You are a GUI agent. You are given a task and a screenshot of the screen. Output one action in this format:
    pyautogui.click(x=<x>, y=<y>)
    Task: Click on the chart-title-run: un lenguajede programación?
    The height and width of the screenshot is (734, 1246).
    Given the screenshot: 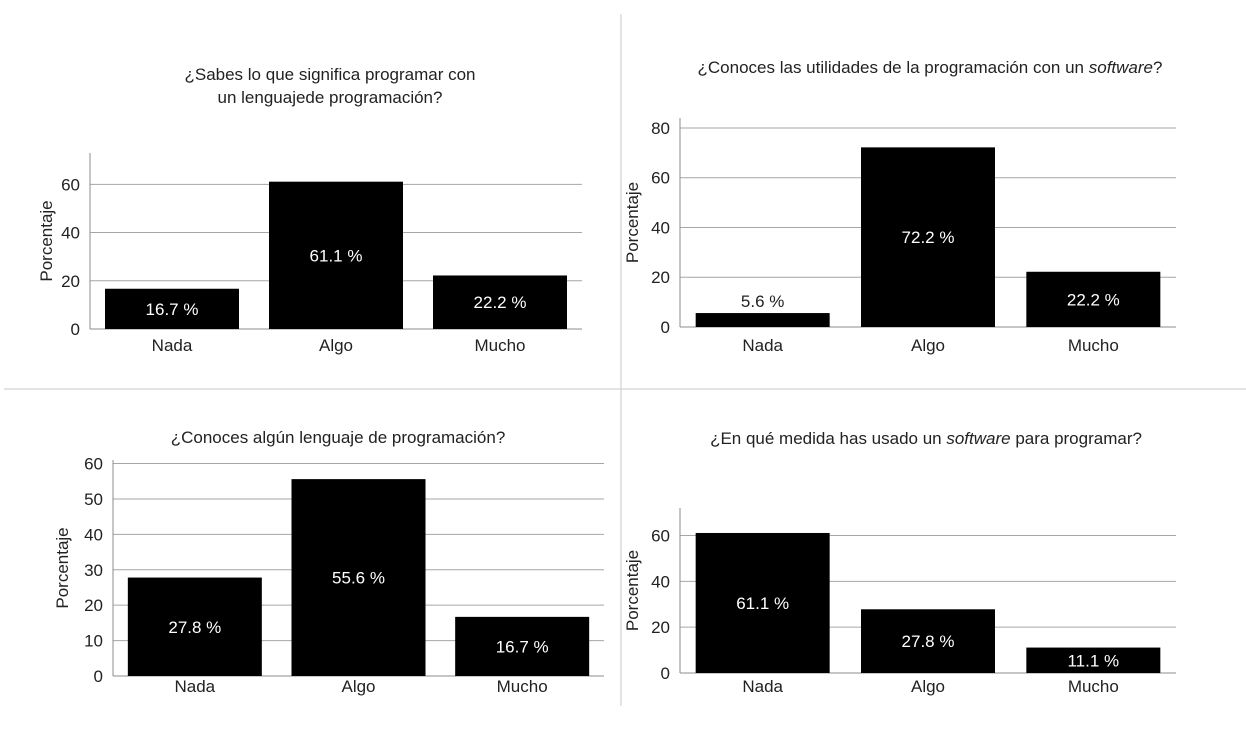 What is the action you would take?
    pyautogui.click(x=330, y=97)
    